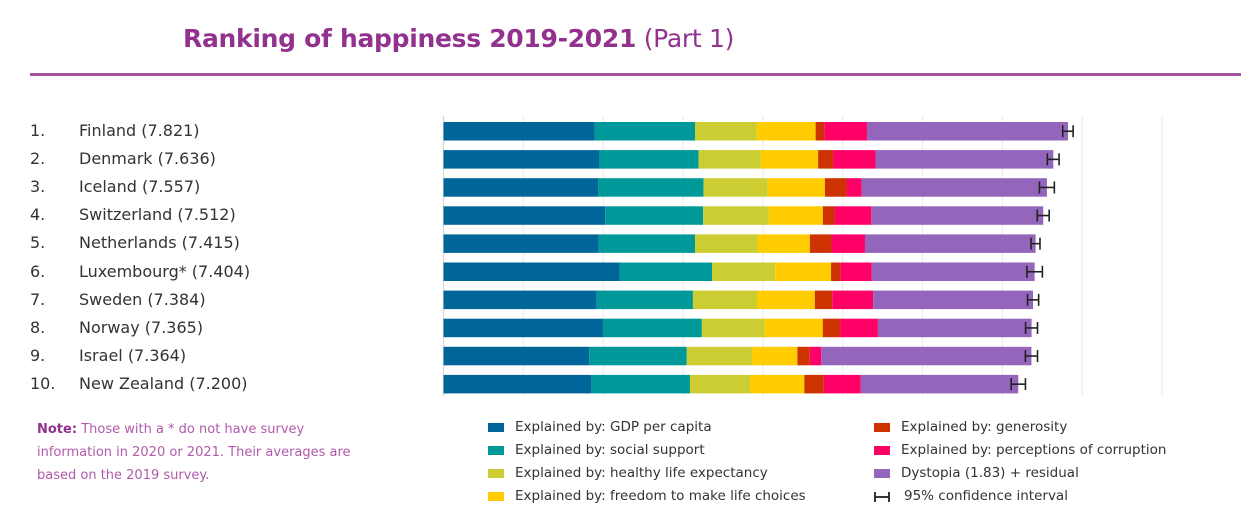 The width and height of the screenshot is (1246, 510). Describe the element at coordinates (635, 74) in the screenshot. I see `title-divider` at that location.